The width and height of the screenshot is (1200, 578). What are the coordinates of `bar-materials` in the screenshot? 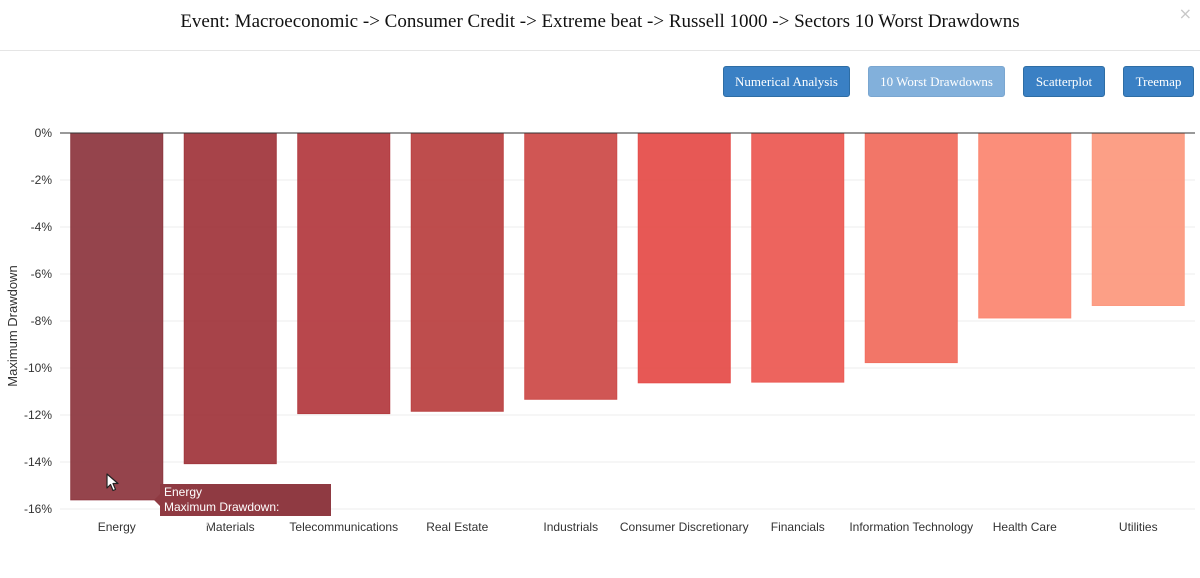 It's located at (230, 298).